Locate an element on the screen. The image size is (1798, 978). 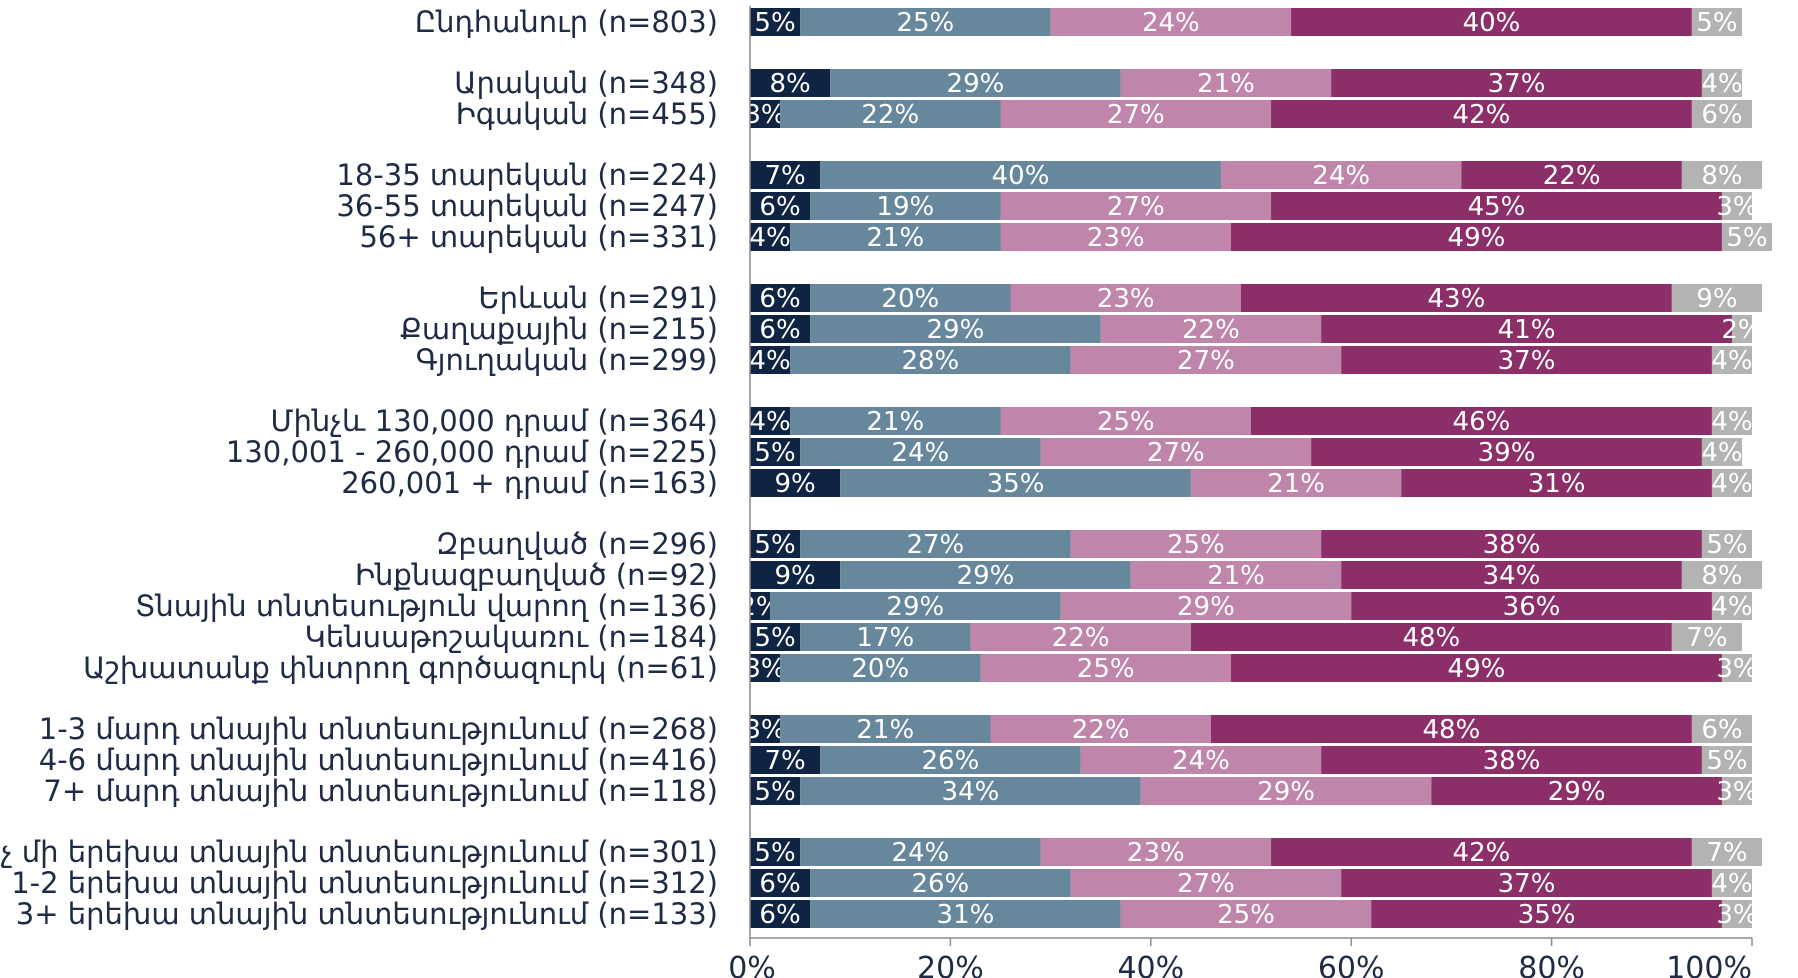
category-label: Իգական (n=455) is located at coordinates (587, 114).